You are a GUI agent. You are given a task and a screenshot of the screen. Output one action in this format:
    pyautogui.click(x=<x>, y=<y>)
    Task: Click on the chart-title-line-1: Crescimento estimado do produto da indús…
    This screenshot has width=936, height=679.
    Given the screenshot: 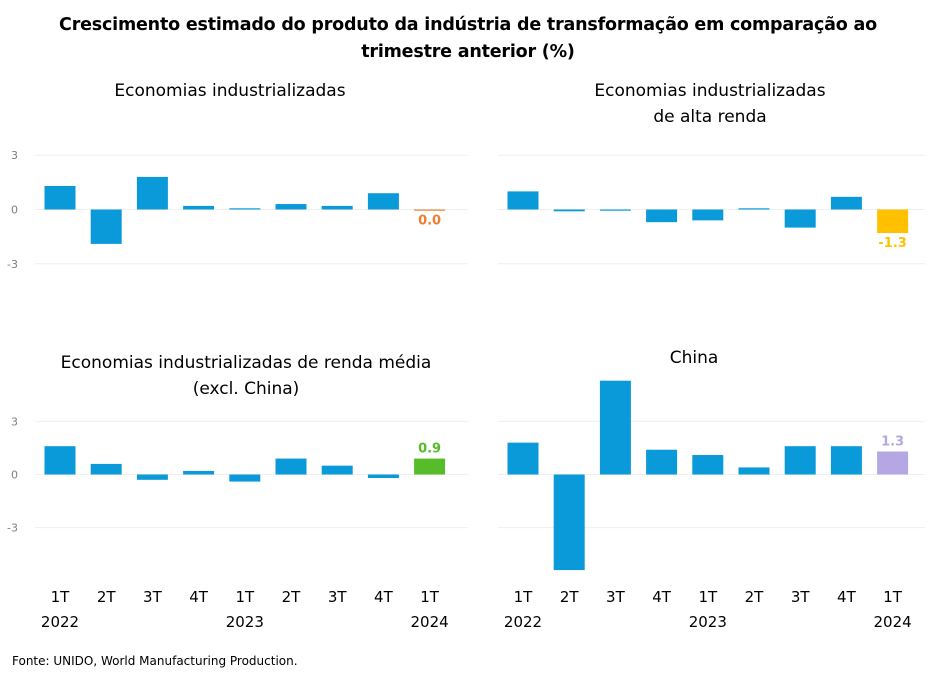 What is the action you would take?
    pyautogui.click(x=468, y=25)
    